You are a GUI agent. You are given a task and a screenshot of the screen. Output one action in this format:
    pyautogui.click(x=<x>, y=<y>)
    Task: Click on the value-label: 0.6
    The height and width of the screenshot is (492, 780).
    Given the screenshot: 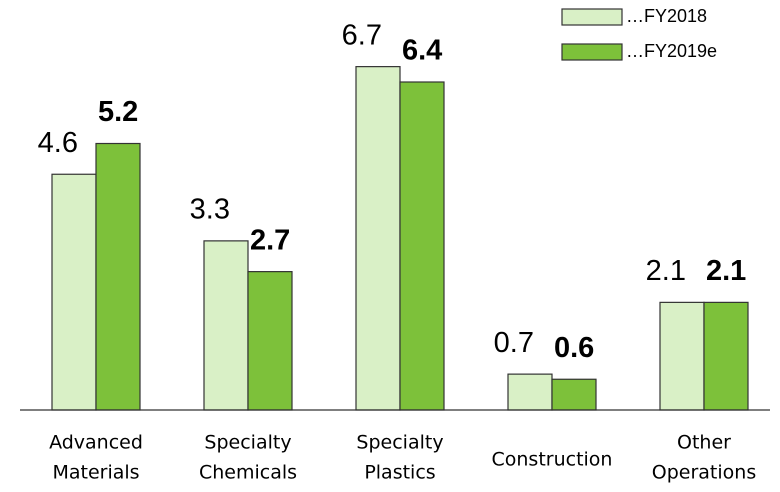 What is the action you would take?
    pyautogui.click(x=574, y=348)
    